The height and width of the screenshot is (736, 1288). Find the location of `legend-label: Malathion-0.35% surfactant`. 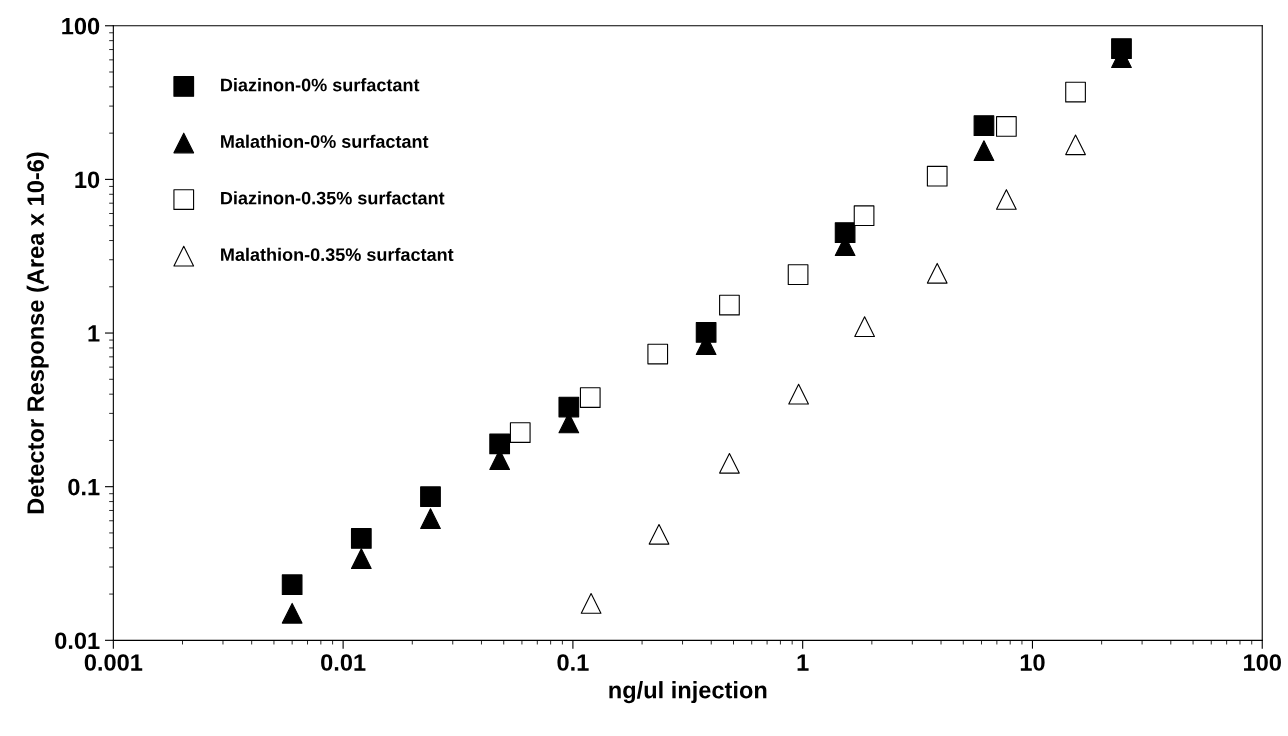

legend-label: Malathion-0.35% surfactant is located at coordinates (337, 254).